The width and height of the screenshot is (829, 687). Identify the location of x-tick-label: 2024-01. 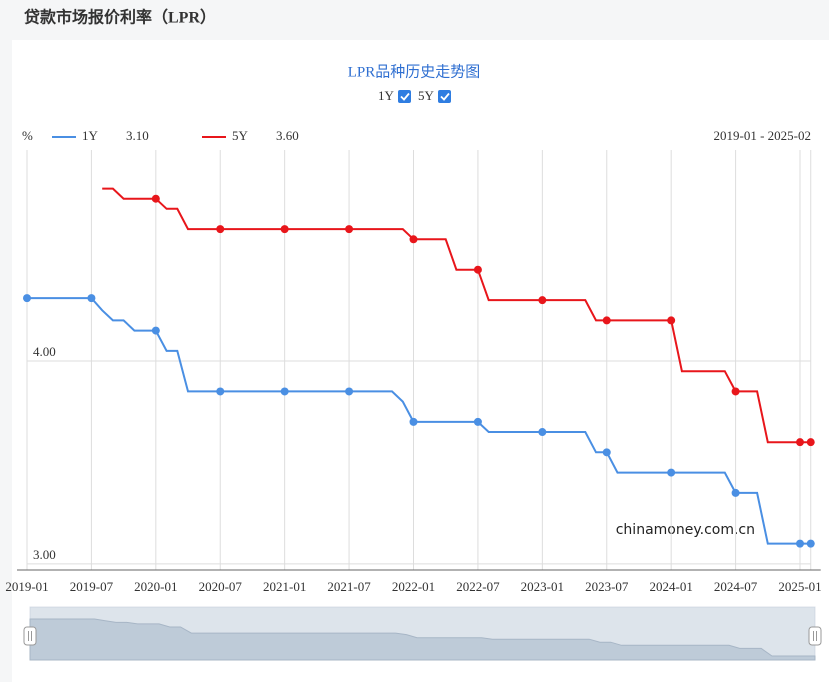
(670, 586).